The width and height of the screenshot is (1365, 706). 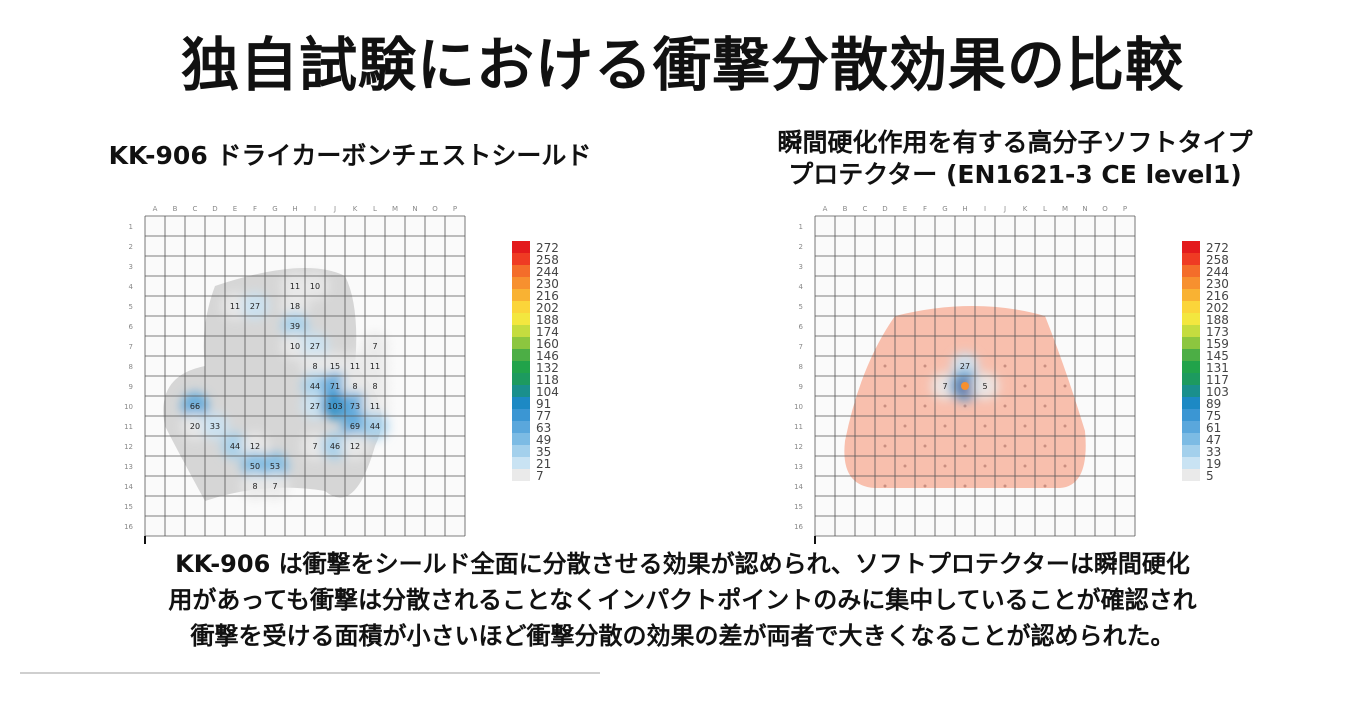 What do you see at coordinates (1015, 142) in the screenshot?
I see `right-chart-title-line1: 瞬間硬化作用を有する高分子ソフトタイプ` at bounding box center [1015, 142].